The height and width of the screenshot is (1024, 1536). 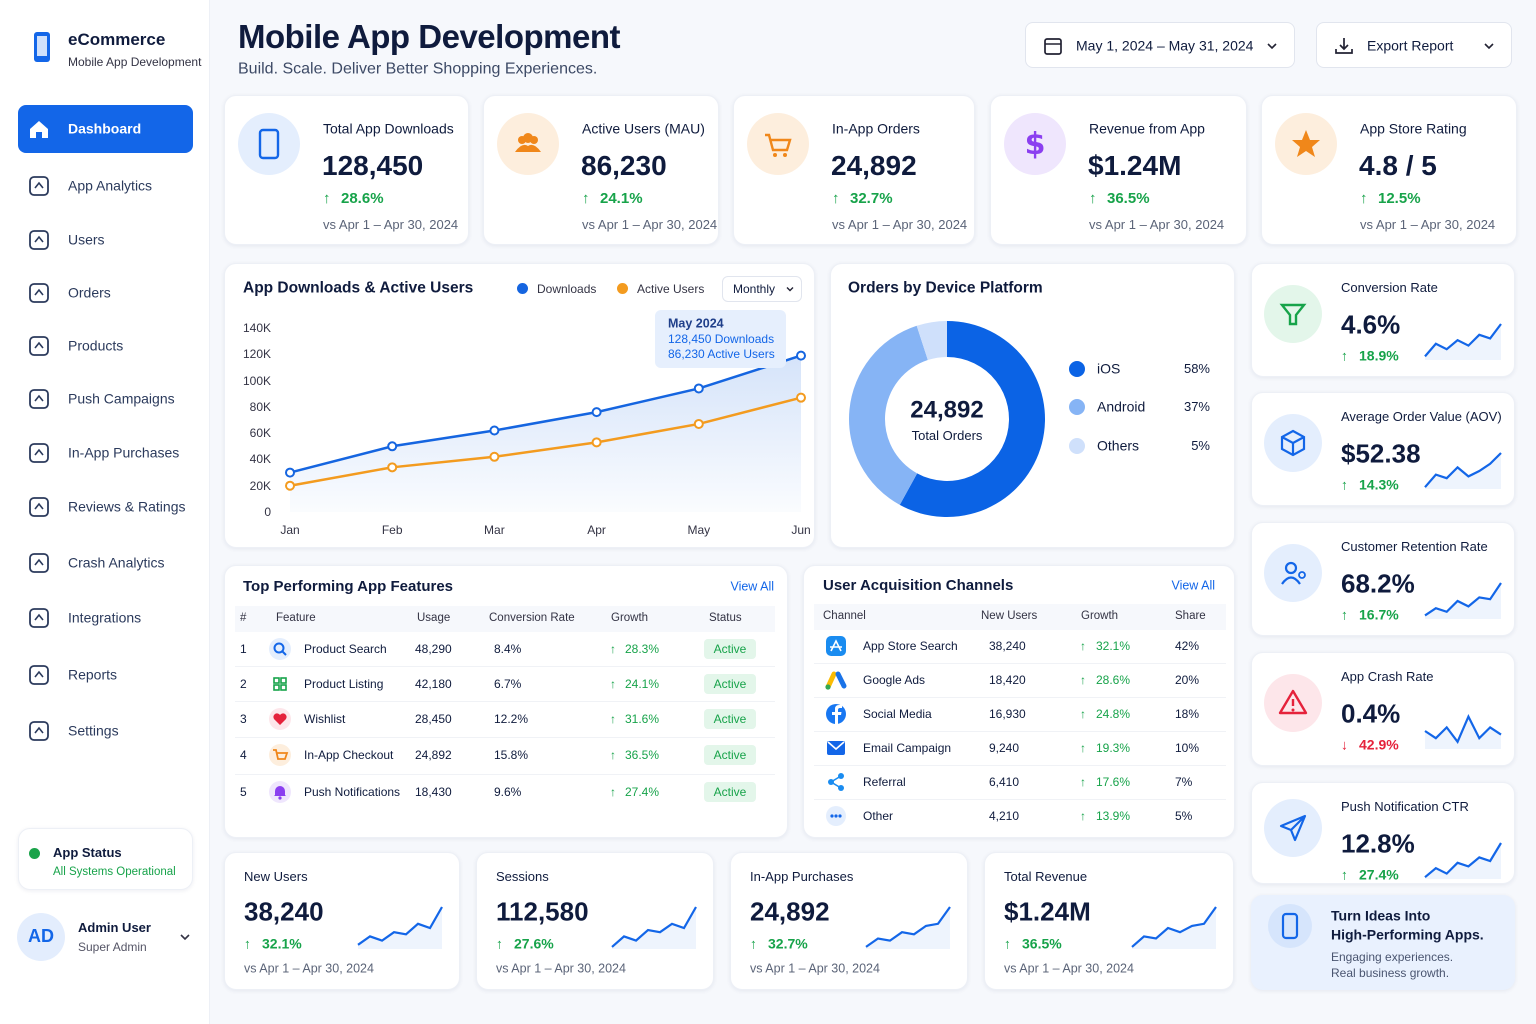 What do you see at coordinates (1344, 744) in the screenshot?
I see `metric-arrow: ↓` at bounding box center [1344, 744].